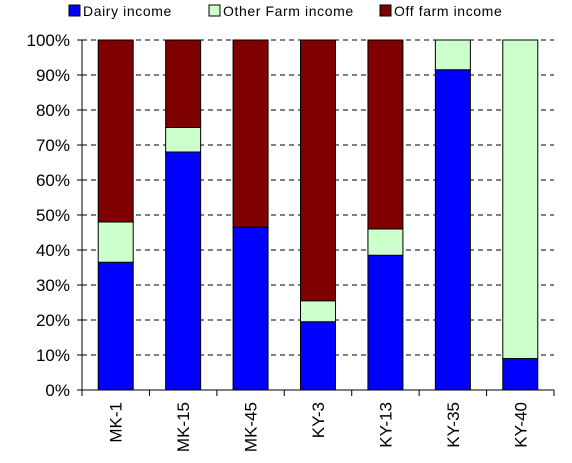 This screenshot has width=572, height=463. Describe the element at coordinates (53, 215) in the screenshot. I see `y-tick-label: 50%` at that location.